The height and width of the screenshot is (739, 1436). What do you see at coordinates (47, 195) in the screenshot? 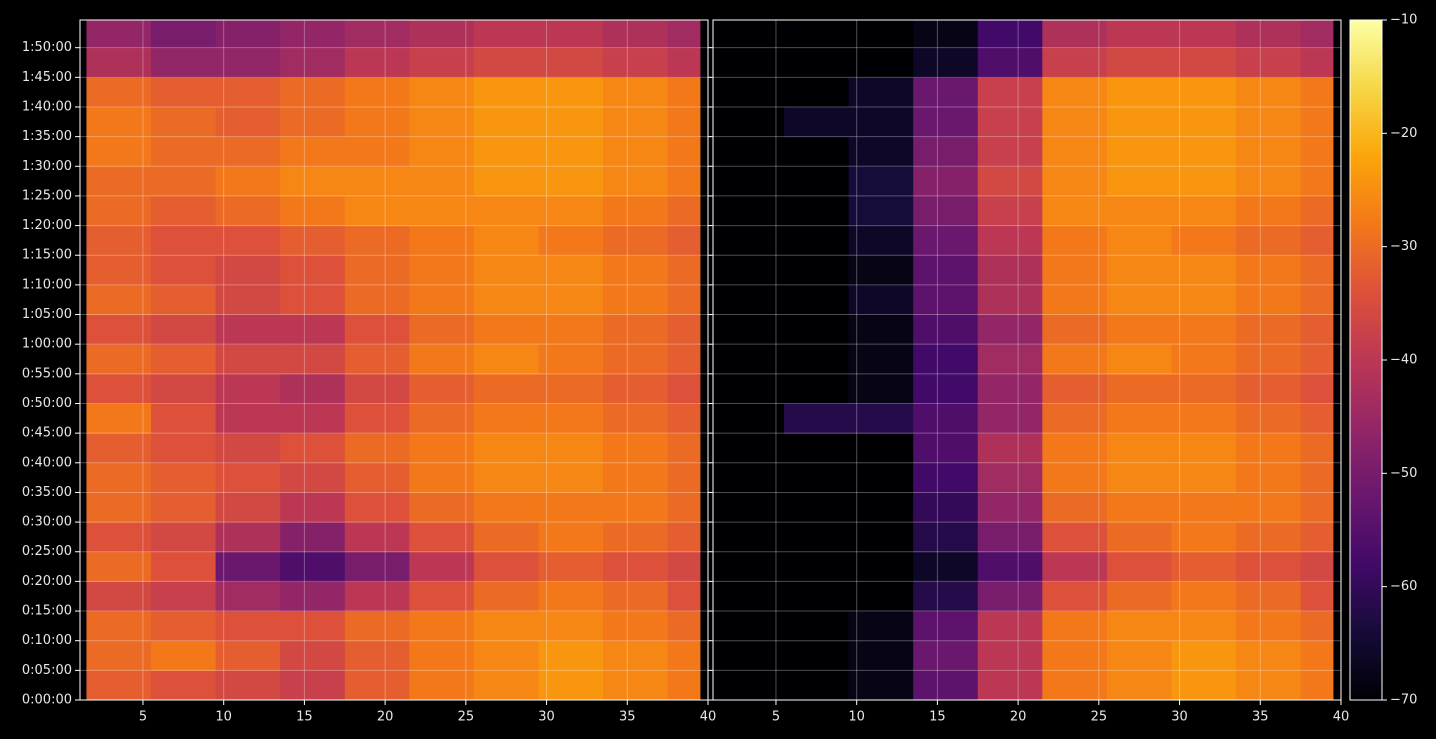
I see `y-tick-label: 1:25:00` at bounding box center [47, 195].